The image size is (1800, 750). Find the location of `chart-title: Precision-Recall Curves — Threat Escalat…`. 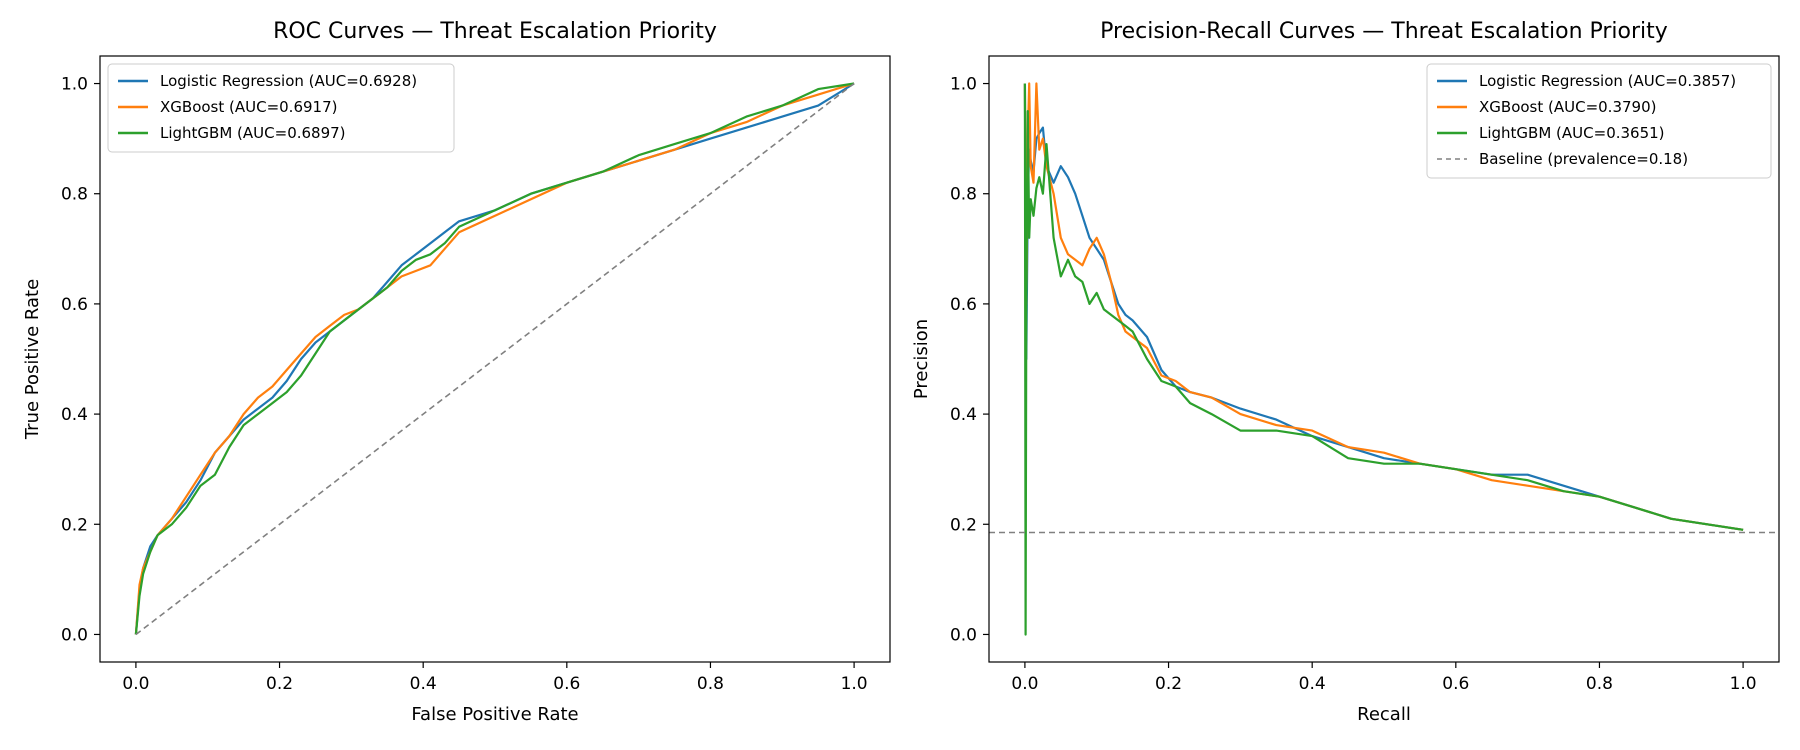

chart-title: Precision-Recall Curves — Threat Escalat… is located at coordinates (1384, 31).